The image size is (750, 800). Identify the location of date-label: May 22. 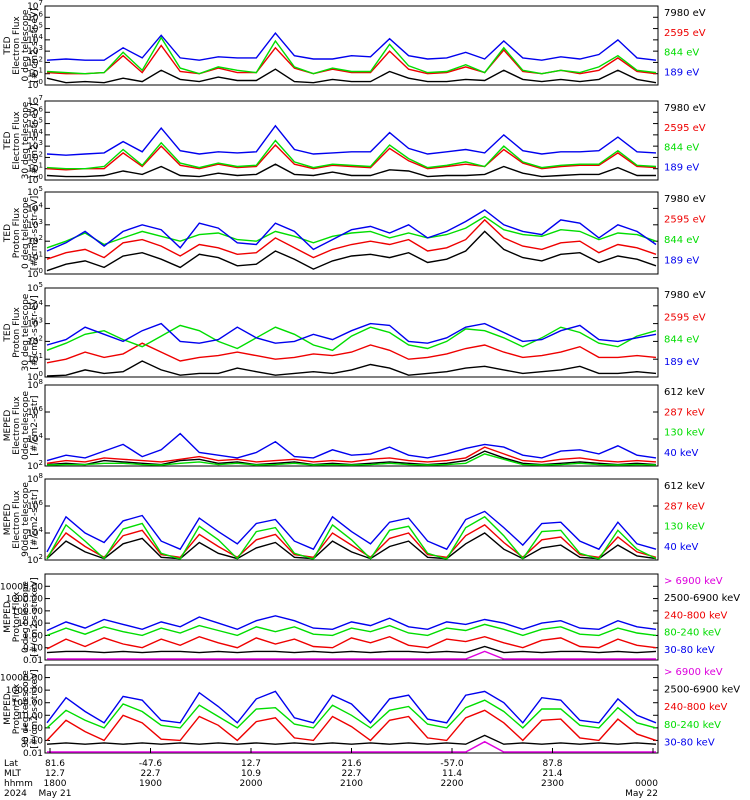
(641, 794).